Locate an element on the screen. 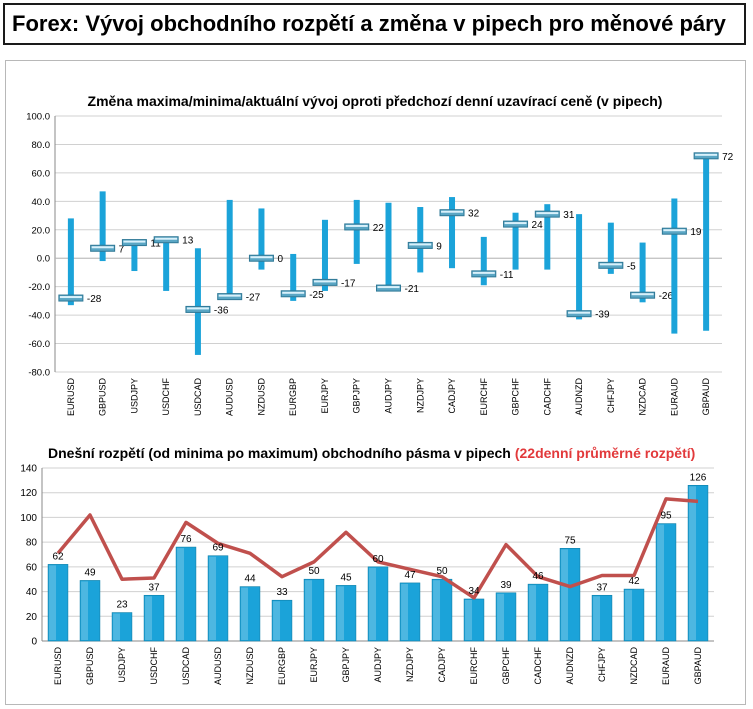 This screenshot has height=709, width=753. chart1-y-tick-label: -80.0 is located at coordinates (39, 373).